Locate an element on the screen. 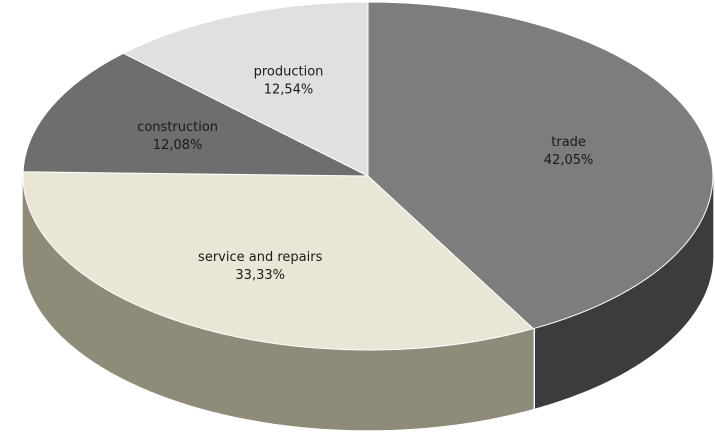 This screenshot has width=715, height=432. slice-value-construction: 12,08% is located at coordinates (178, 145).